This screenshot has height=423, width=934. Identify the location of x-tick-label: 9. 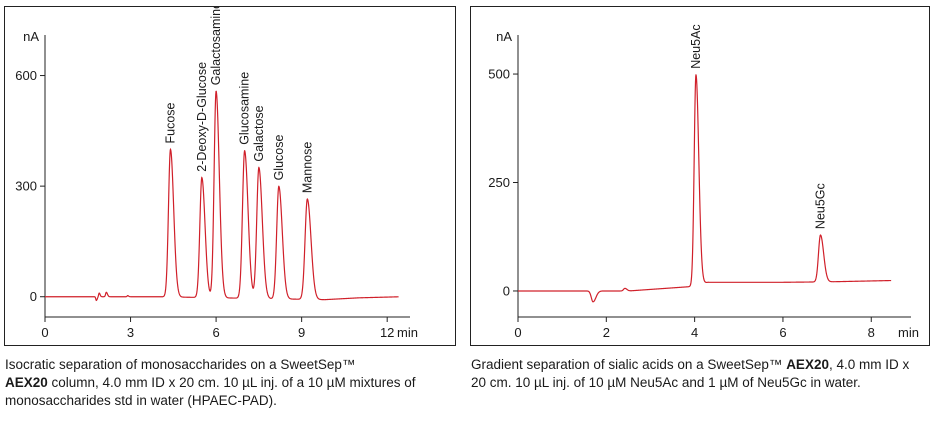
(301, 332).